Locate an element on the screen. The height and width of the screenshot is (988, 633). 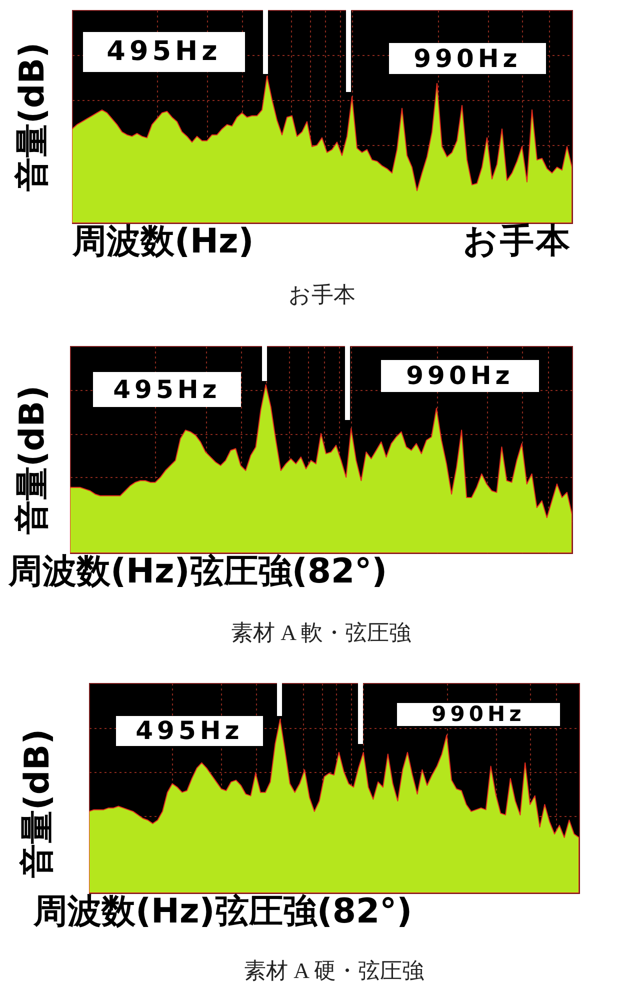
text: 990Hz is located at coordinates (467, 58).